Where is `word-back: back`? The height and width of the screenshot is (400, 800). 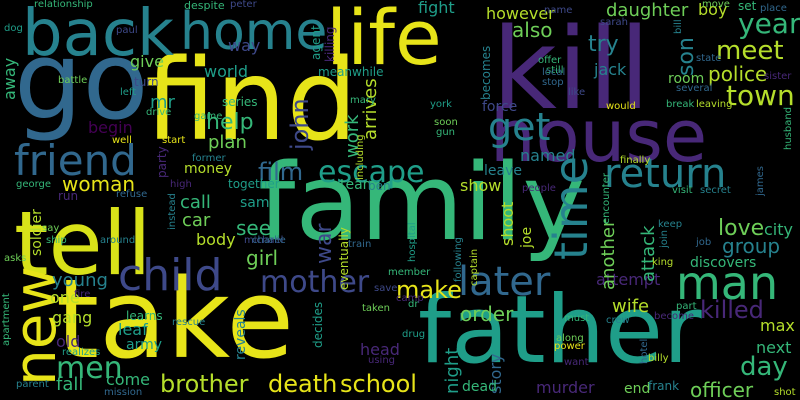 word-back: back is located at coordinates (98, 35).